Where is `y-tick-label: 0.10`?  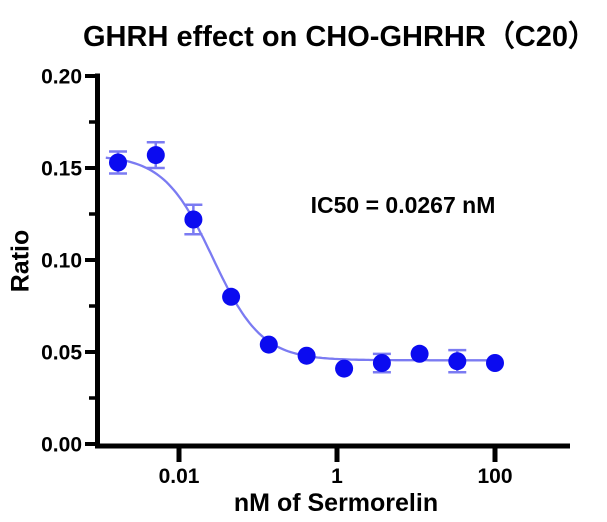 y-tick-label: 0.10 is located at coordinates (61, 261).